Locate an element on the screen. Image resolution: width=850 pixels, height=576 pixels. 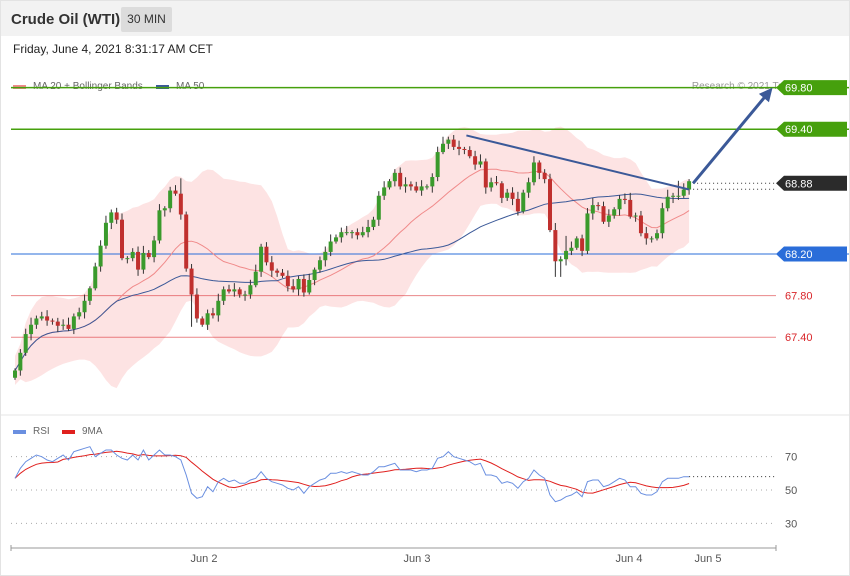
interval-button: 30 MIN is located at coordinates (146, 19).